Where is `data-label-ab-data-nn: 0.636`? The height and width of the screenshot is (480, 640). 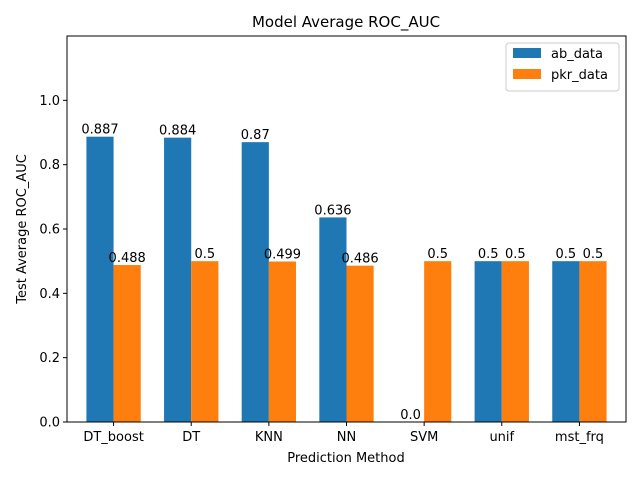
data-label-ab-data-nn: 0.636 is located at coordinates (332, 210).